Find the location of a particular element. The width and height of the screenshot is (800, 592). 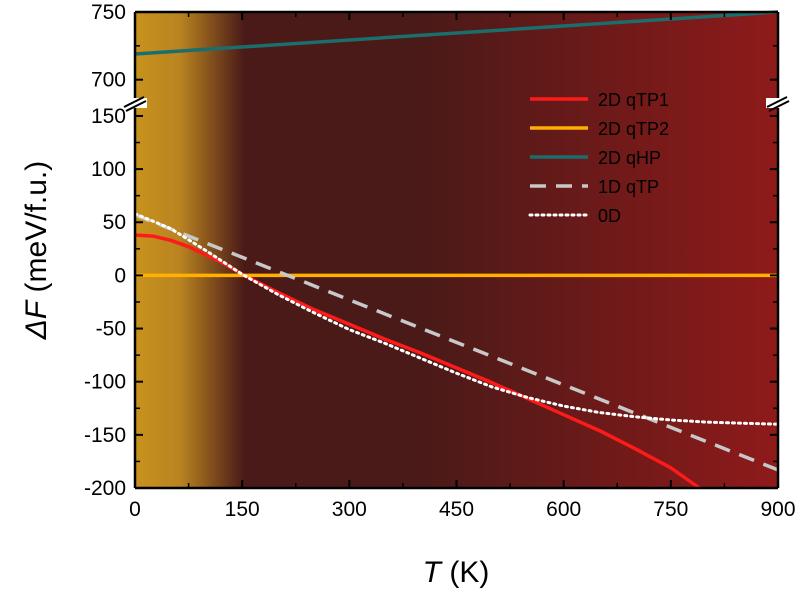

y-tick-label: -150 is located at coordinates (105, 435).